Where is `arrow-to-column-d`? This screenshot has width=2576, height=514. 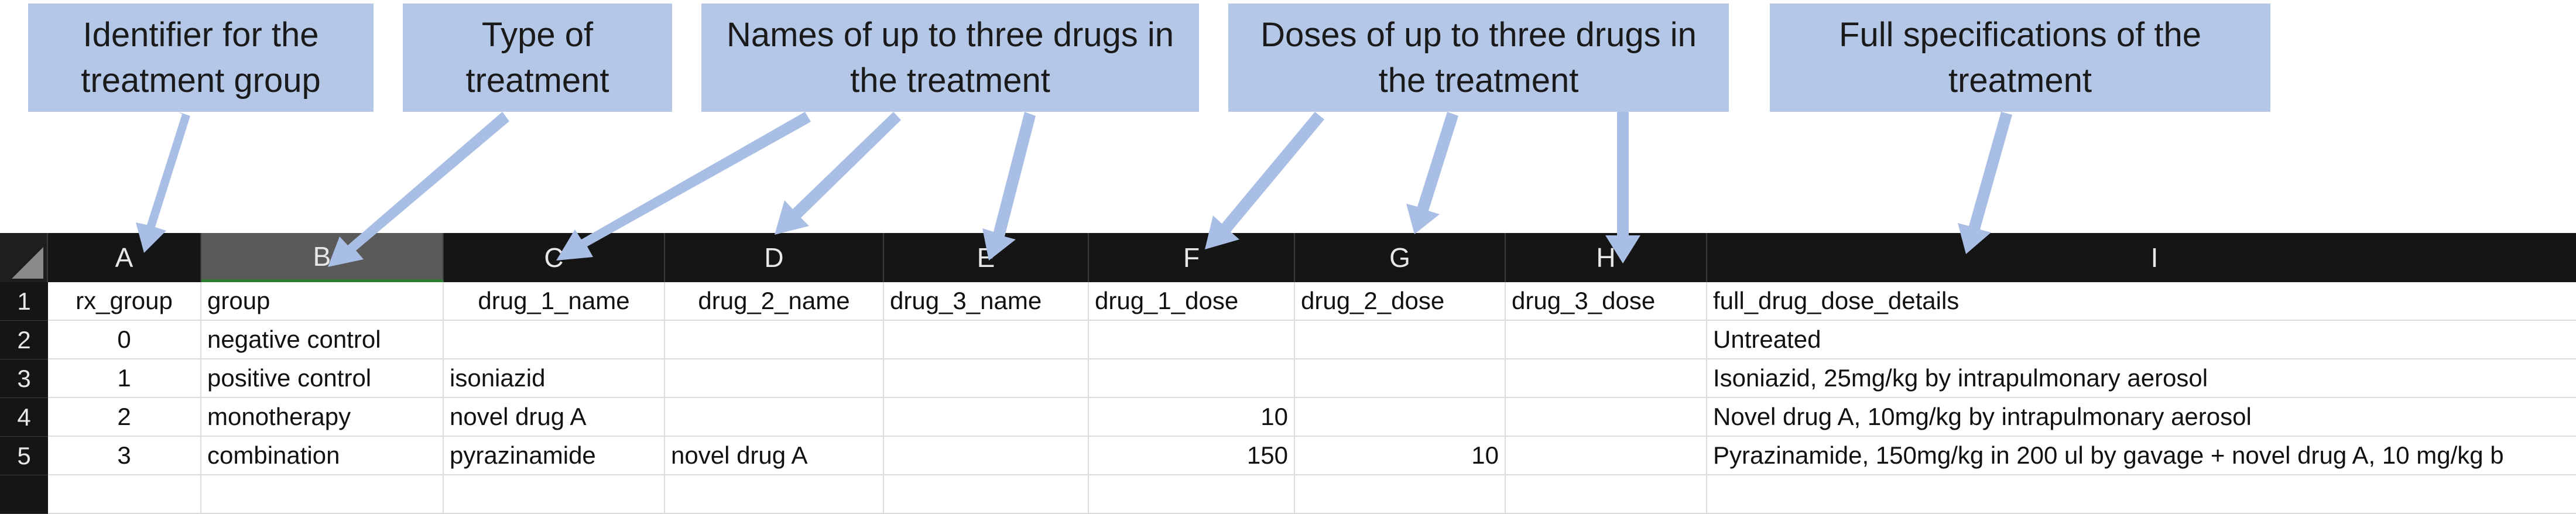
arrow-to-column-d is located at coordinates (838, 173).